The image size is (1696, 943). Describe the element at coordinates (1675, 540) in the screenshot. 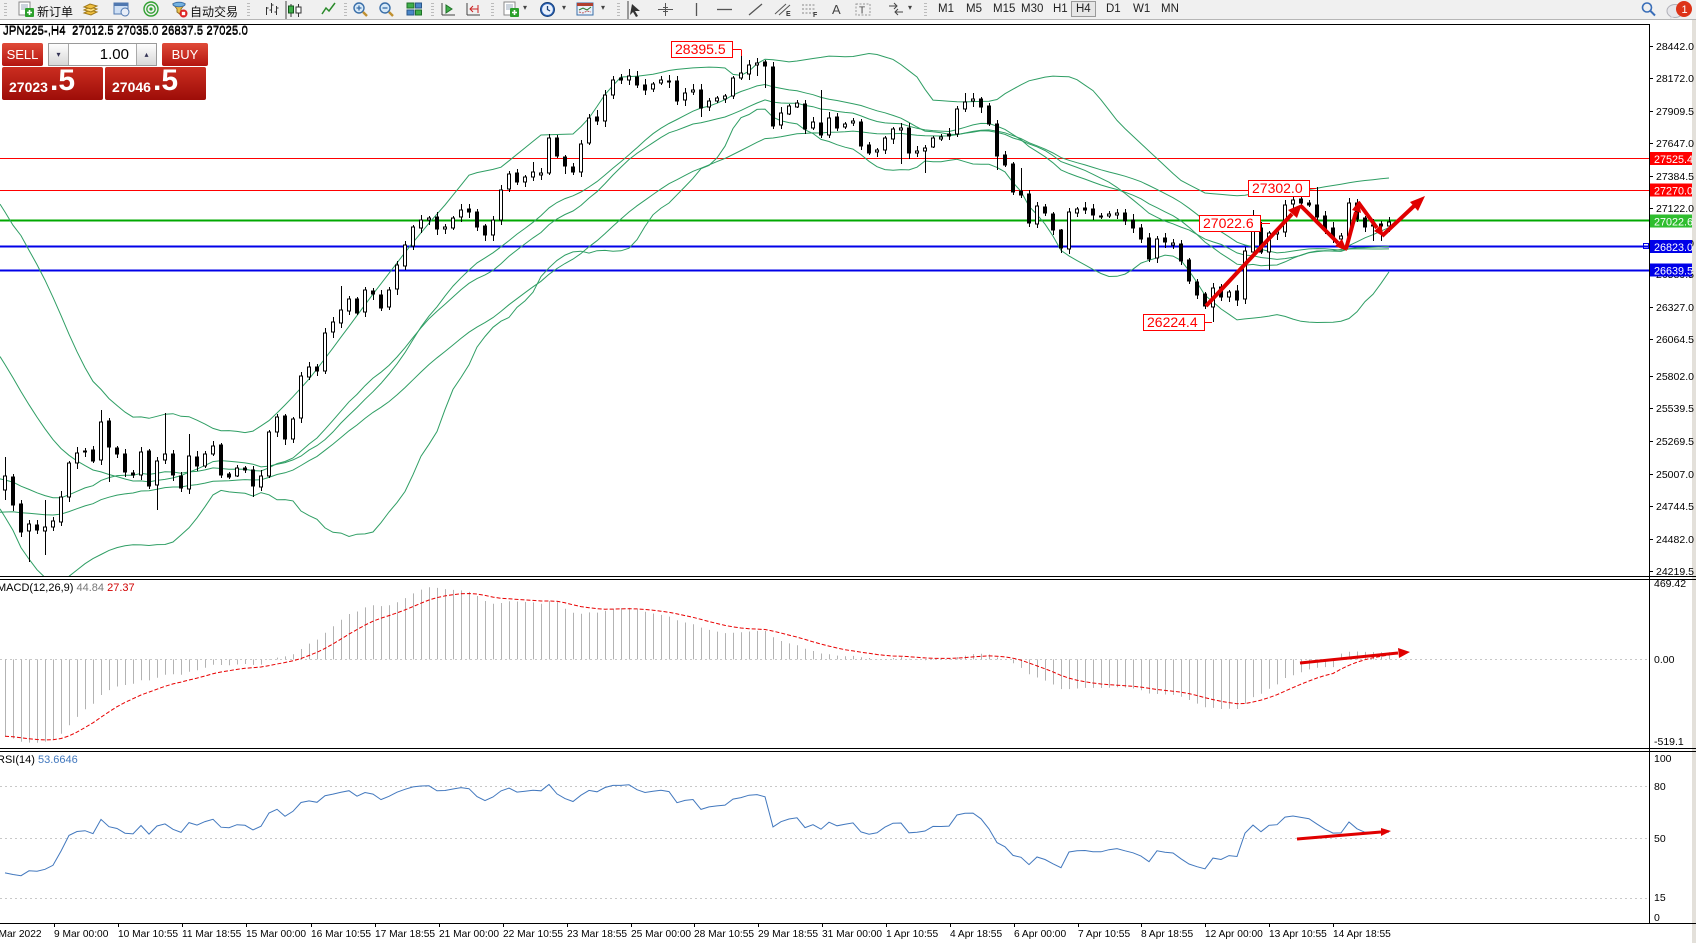

I see `svg-text: 24482.0` at that location.